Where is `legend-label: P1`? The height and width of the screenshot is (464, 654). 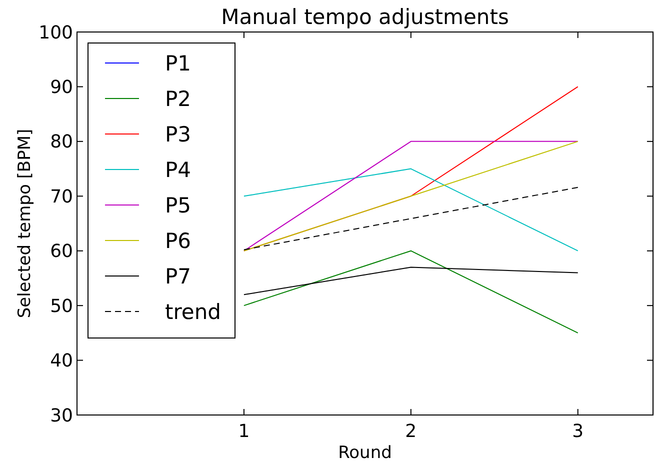
legend-label: P1 is located at coordinates (178, 63).